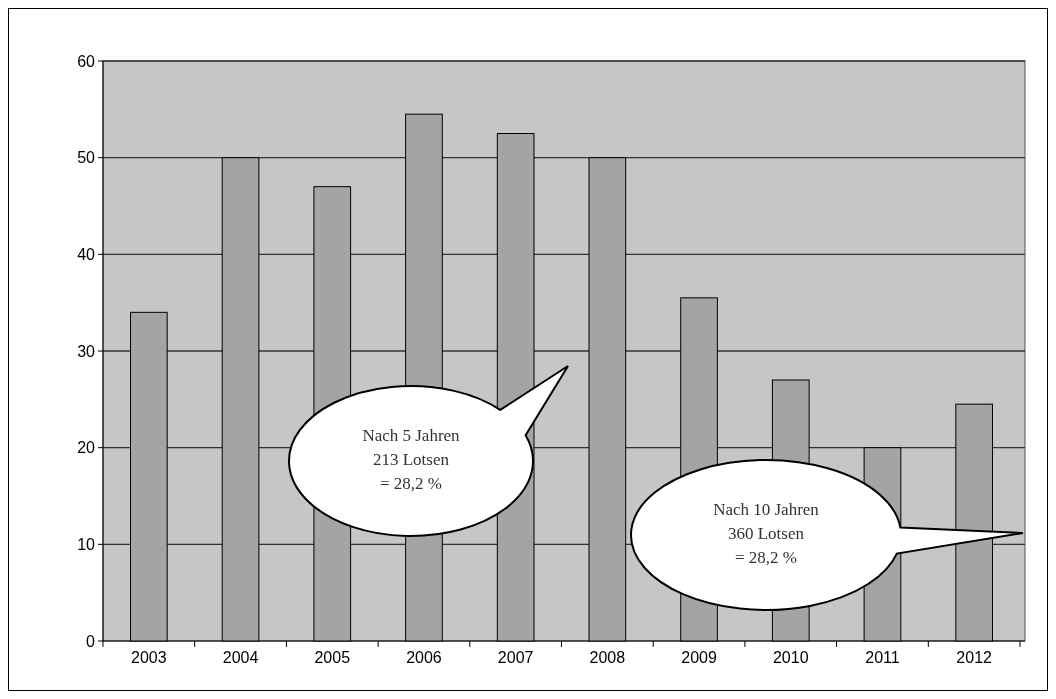 The height and width of the screenshot is (699, 1056). I want to click on y-tick-label: 60, so click(86, 61).